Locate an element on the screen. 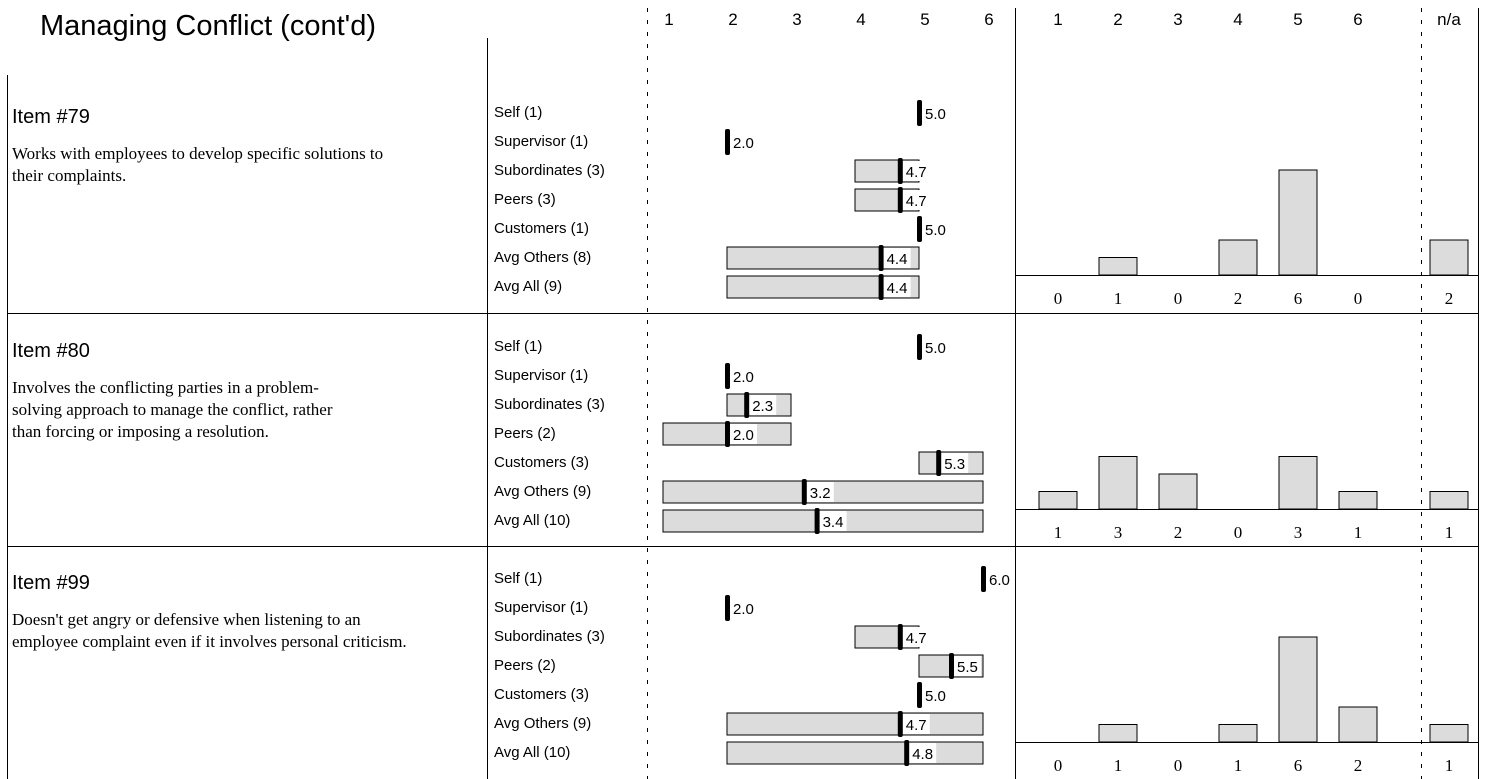 Image resolution: width=1485 pixels, height=779 pixels. dist-axis-label-1: 1 is located at coordinates (1058, 19).